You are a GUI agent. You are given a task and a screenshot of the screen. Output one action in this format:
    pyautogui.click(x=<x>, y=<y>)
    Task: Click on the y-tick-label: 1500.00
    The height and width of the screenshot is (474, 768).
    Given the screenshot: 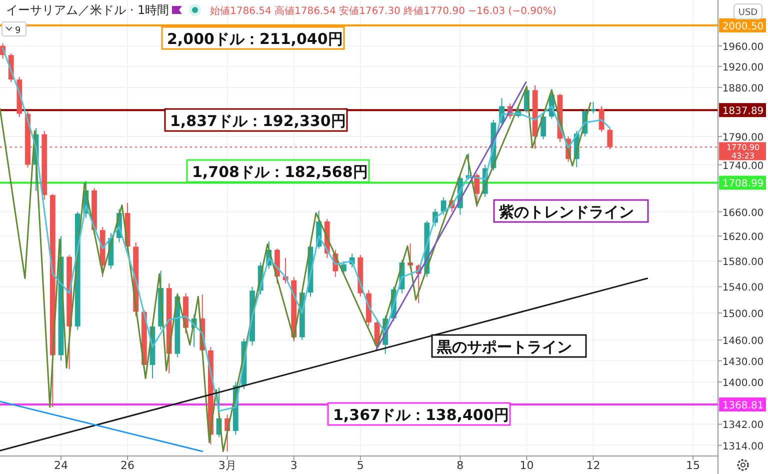 What is the action you would take?
    pyautogui.click(x=743, y=314)
    